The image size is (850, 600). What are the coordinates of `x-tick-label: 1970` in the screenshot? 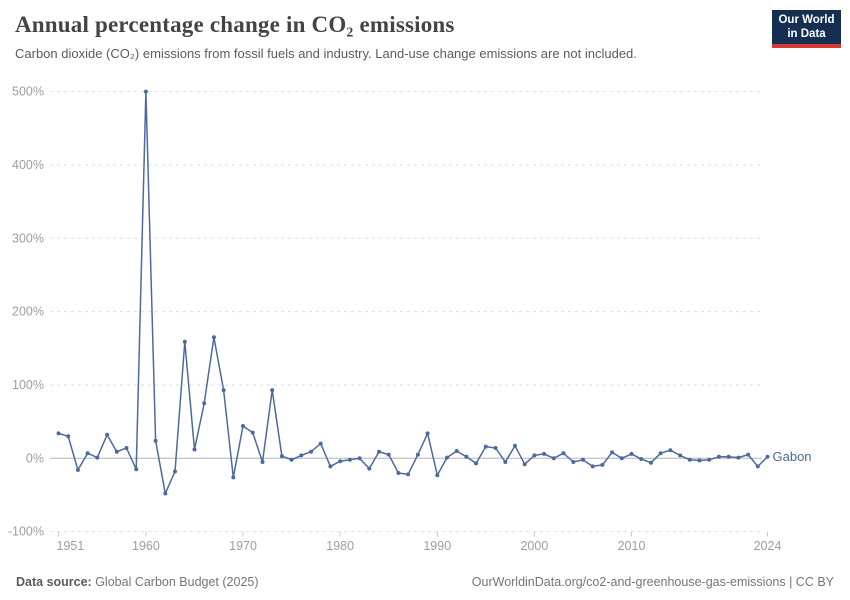 It's located at (243, 546).